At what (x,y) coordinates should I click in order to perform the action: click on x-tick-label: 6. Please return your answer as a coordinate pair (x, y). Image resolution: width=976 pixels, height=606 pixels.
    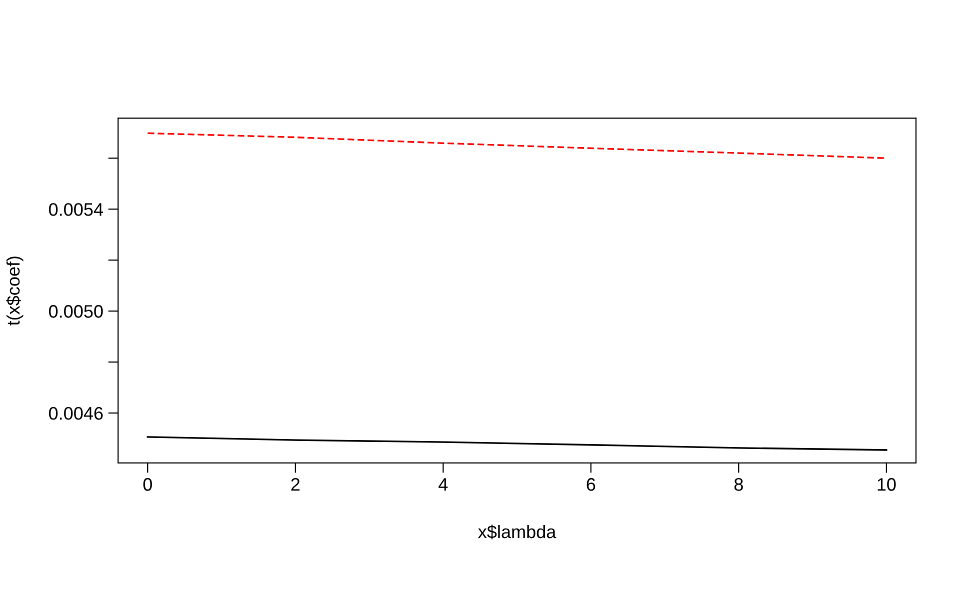
    Looking at the image, I should click on (591, 484).